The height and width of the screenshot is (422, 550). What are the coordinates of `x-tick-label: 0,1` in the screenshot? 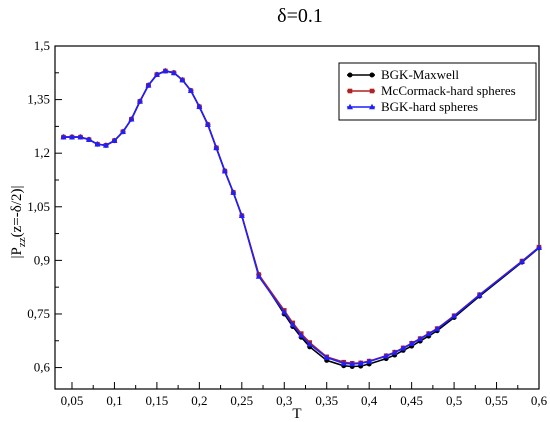 It's located at (114, 400).